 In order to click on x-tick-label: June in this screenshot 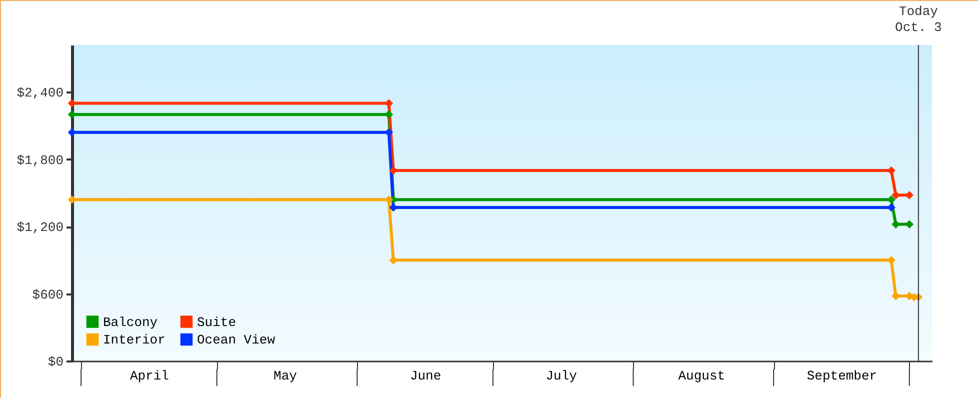, I will do `click(426, 376)`.